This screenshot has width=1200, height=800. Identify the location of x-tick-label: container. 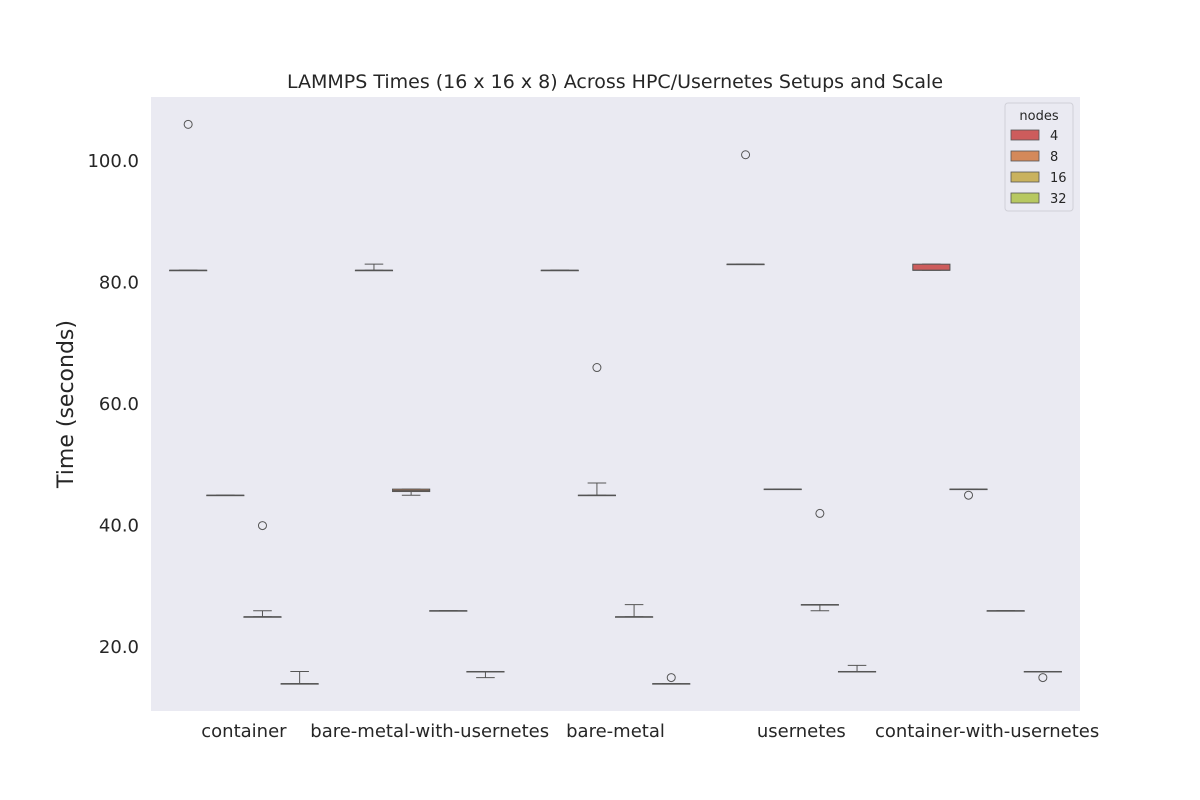
(244, 731).